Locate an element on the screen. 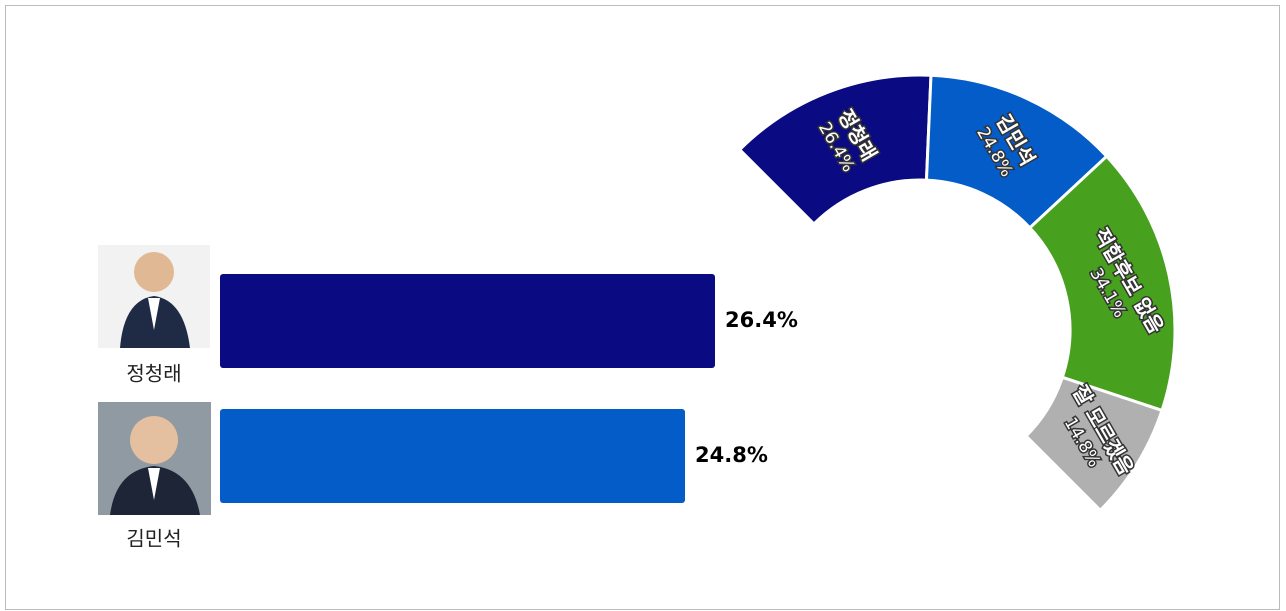  candidate-name: 김민석 is located at coordinates (153, 539).